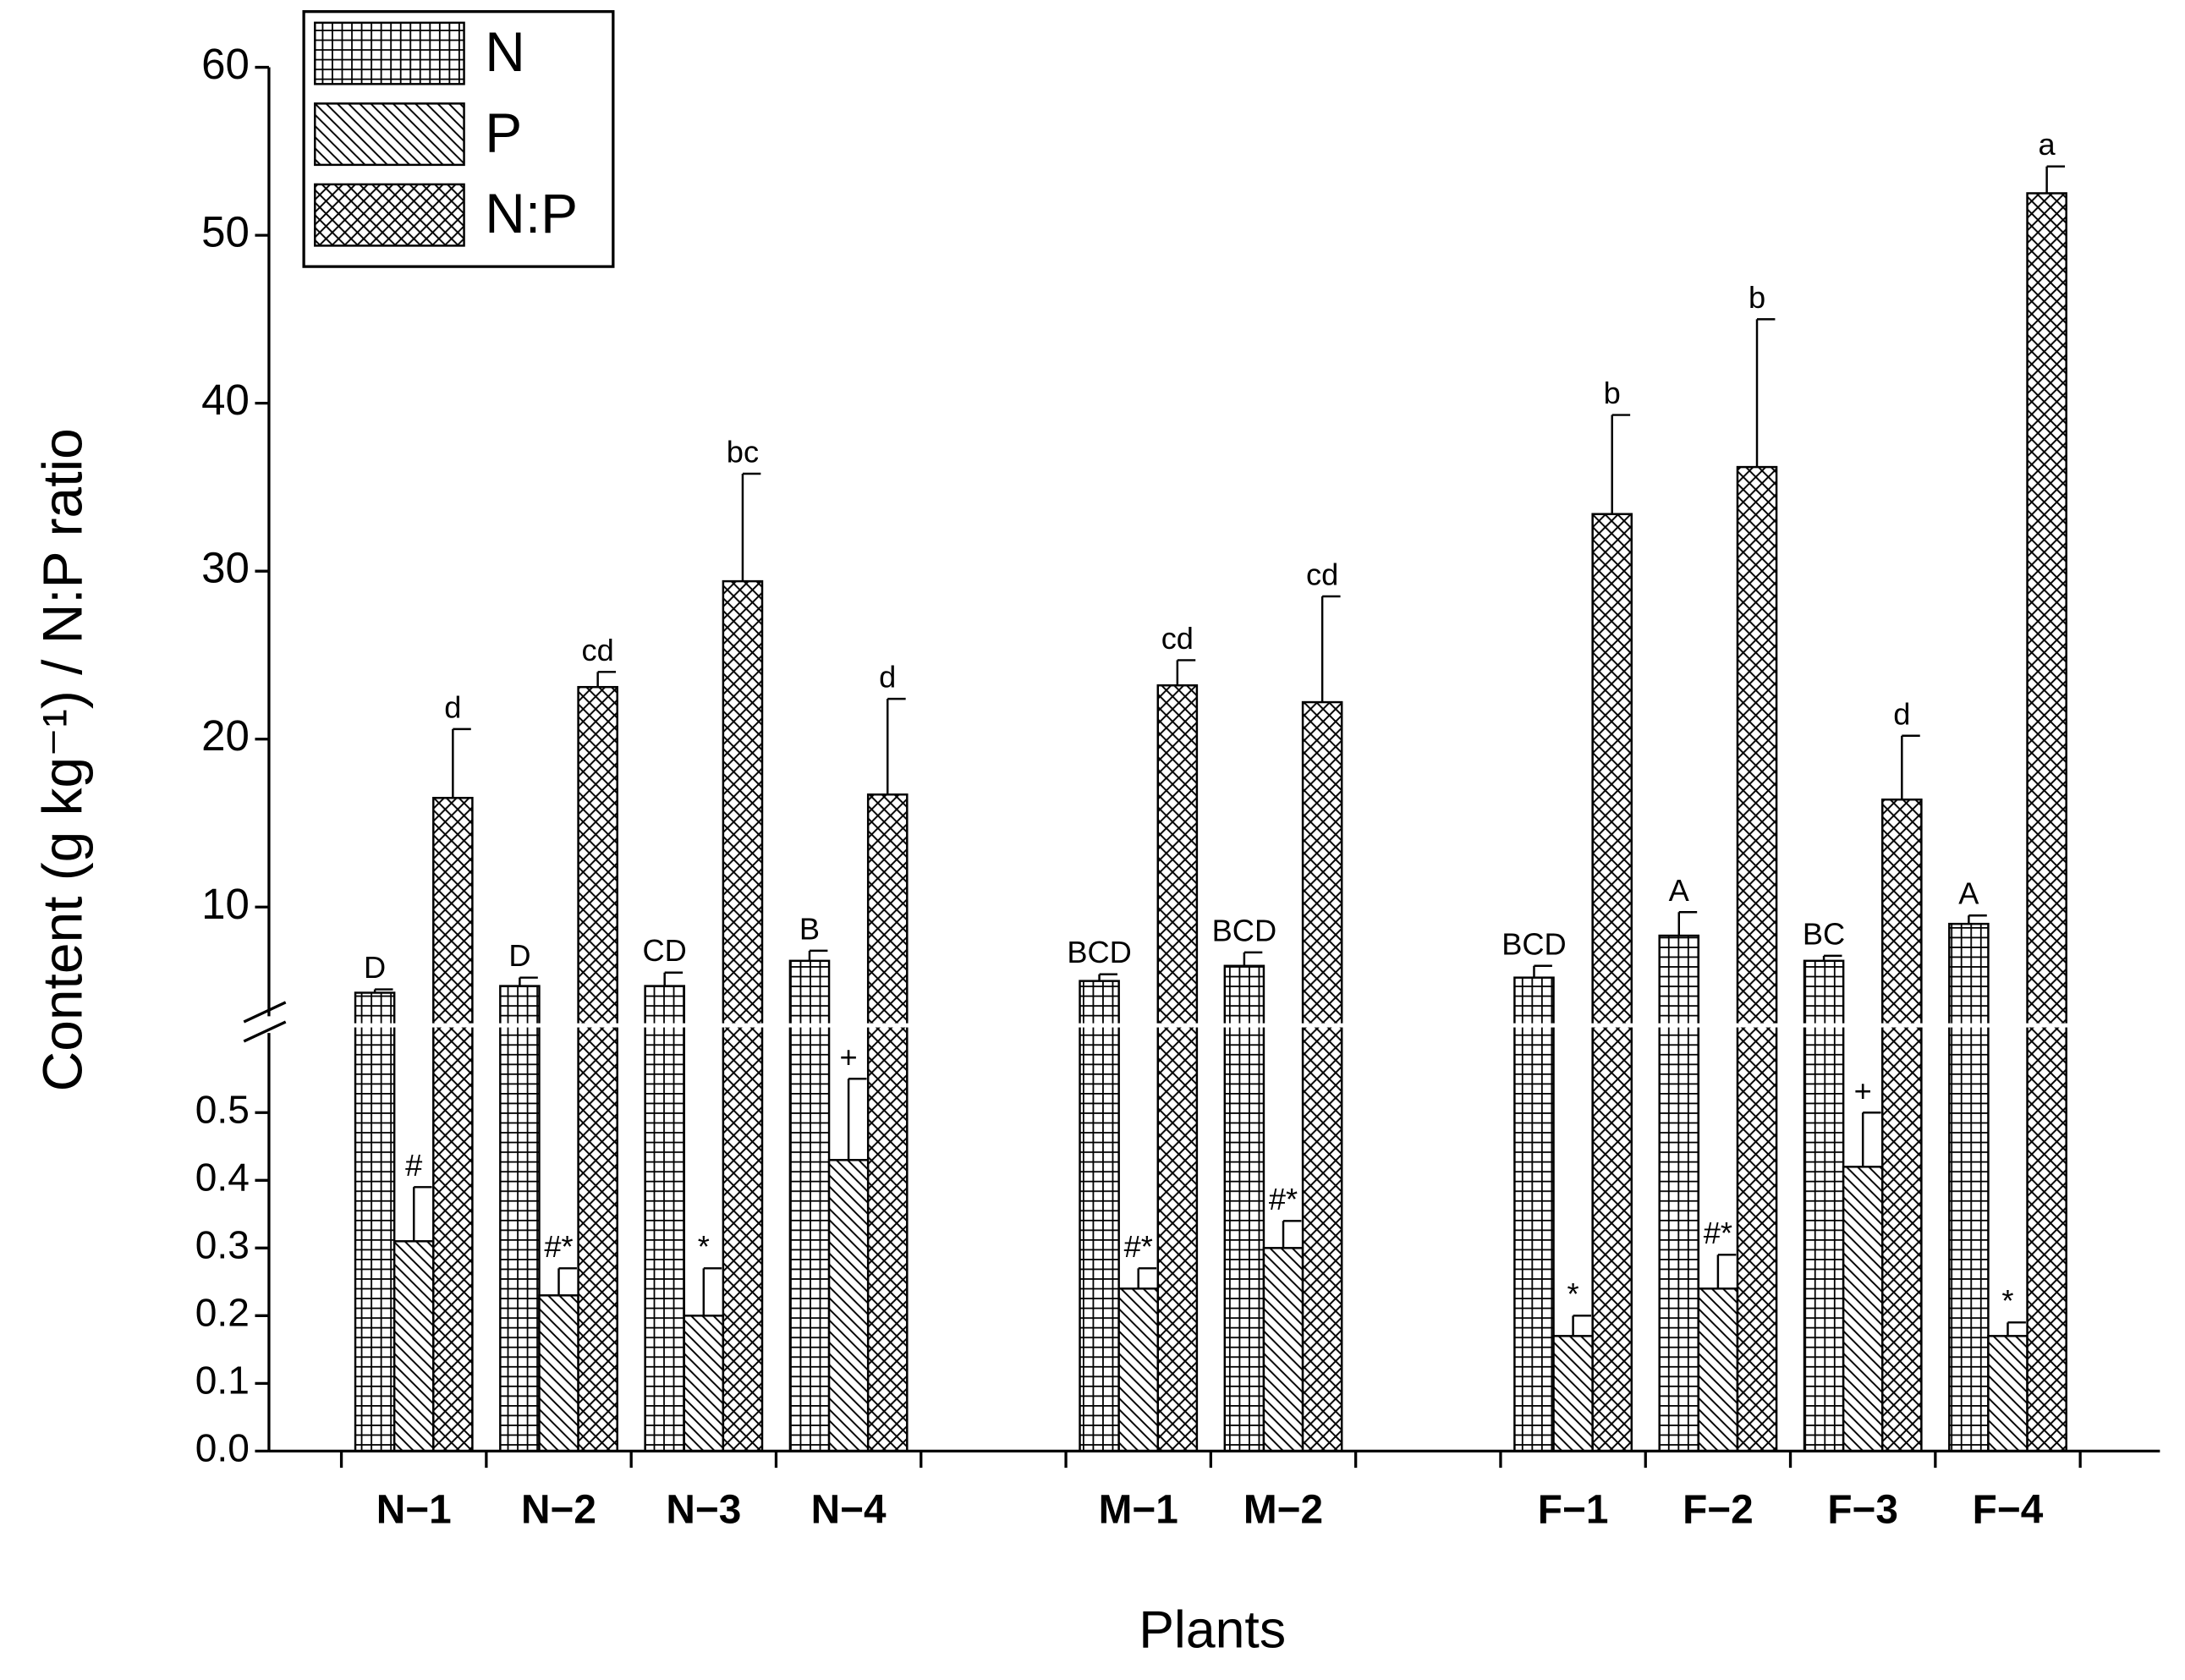 The height and width of the screenshot is (1680, 2185). Describe the element at coordinates (1215, 1025) in the screenshot. I see `axis-break-gap` at that location.